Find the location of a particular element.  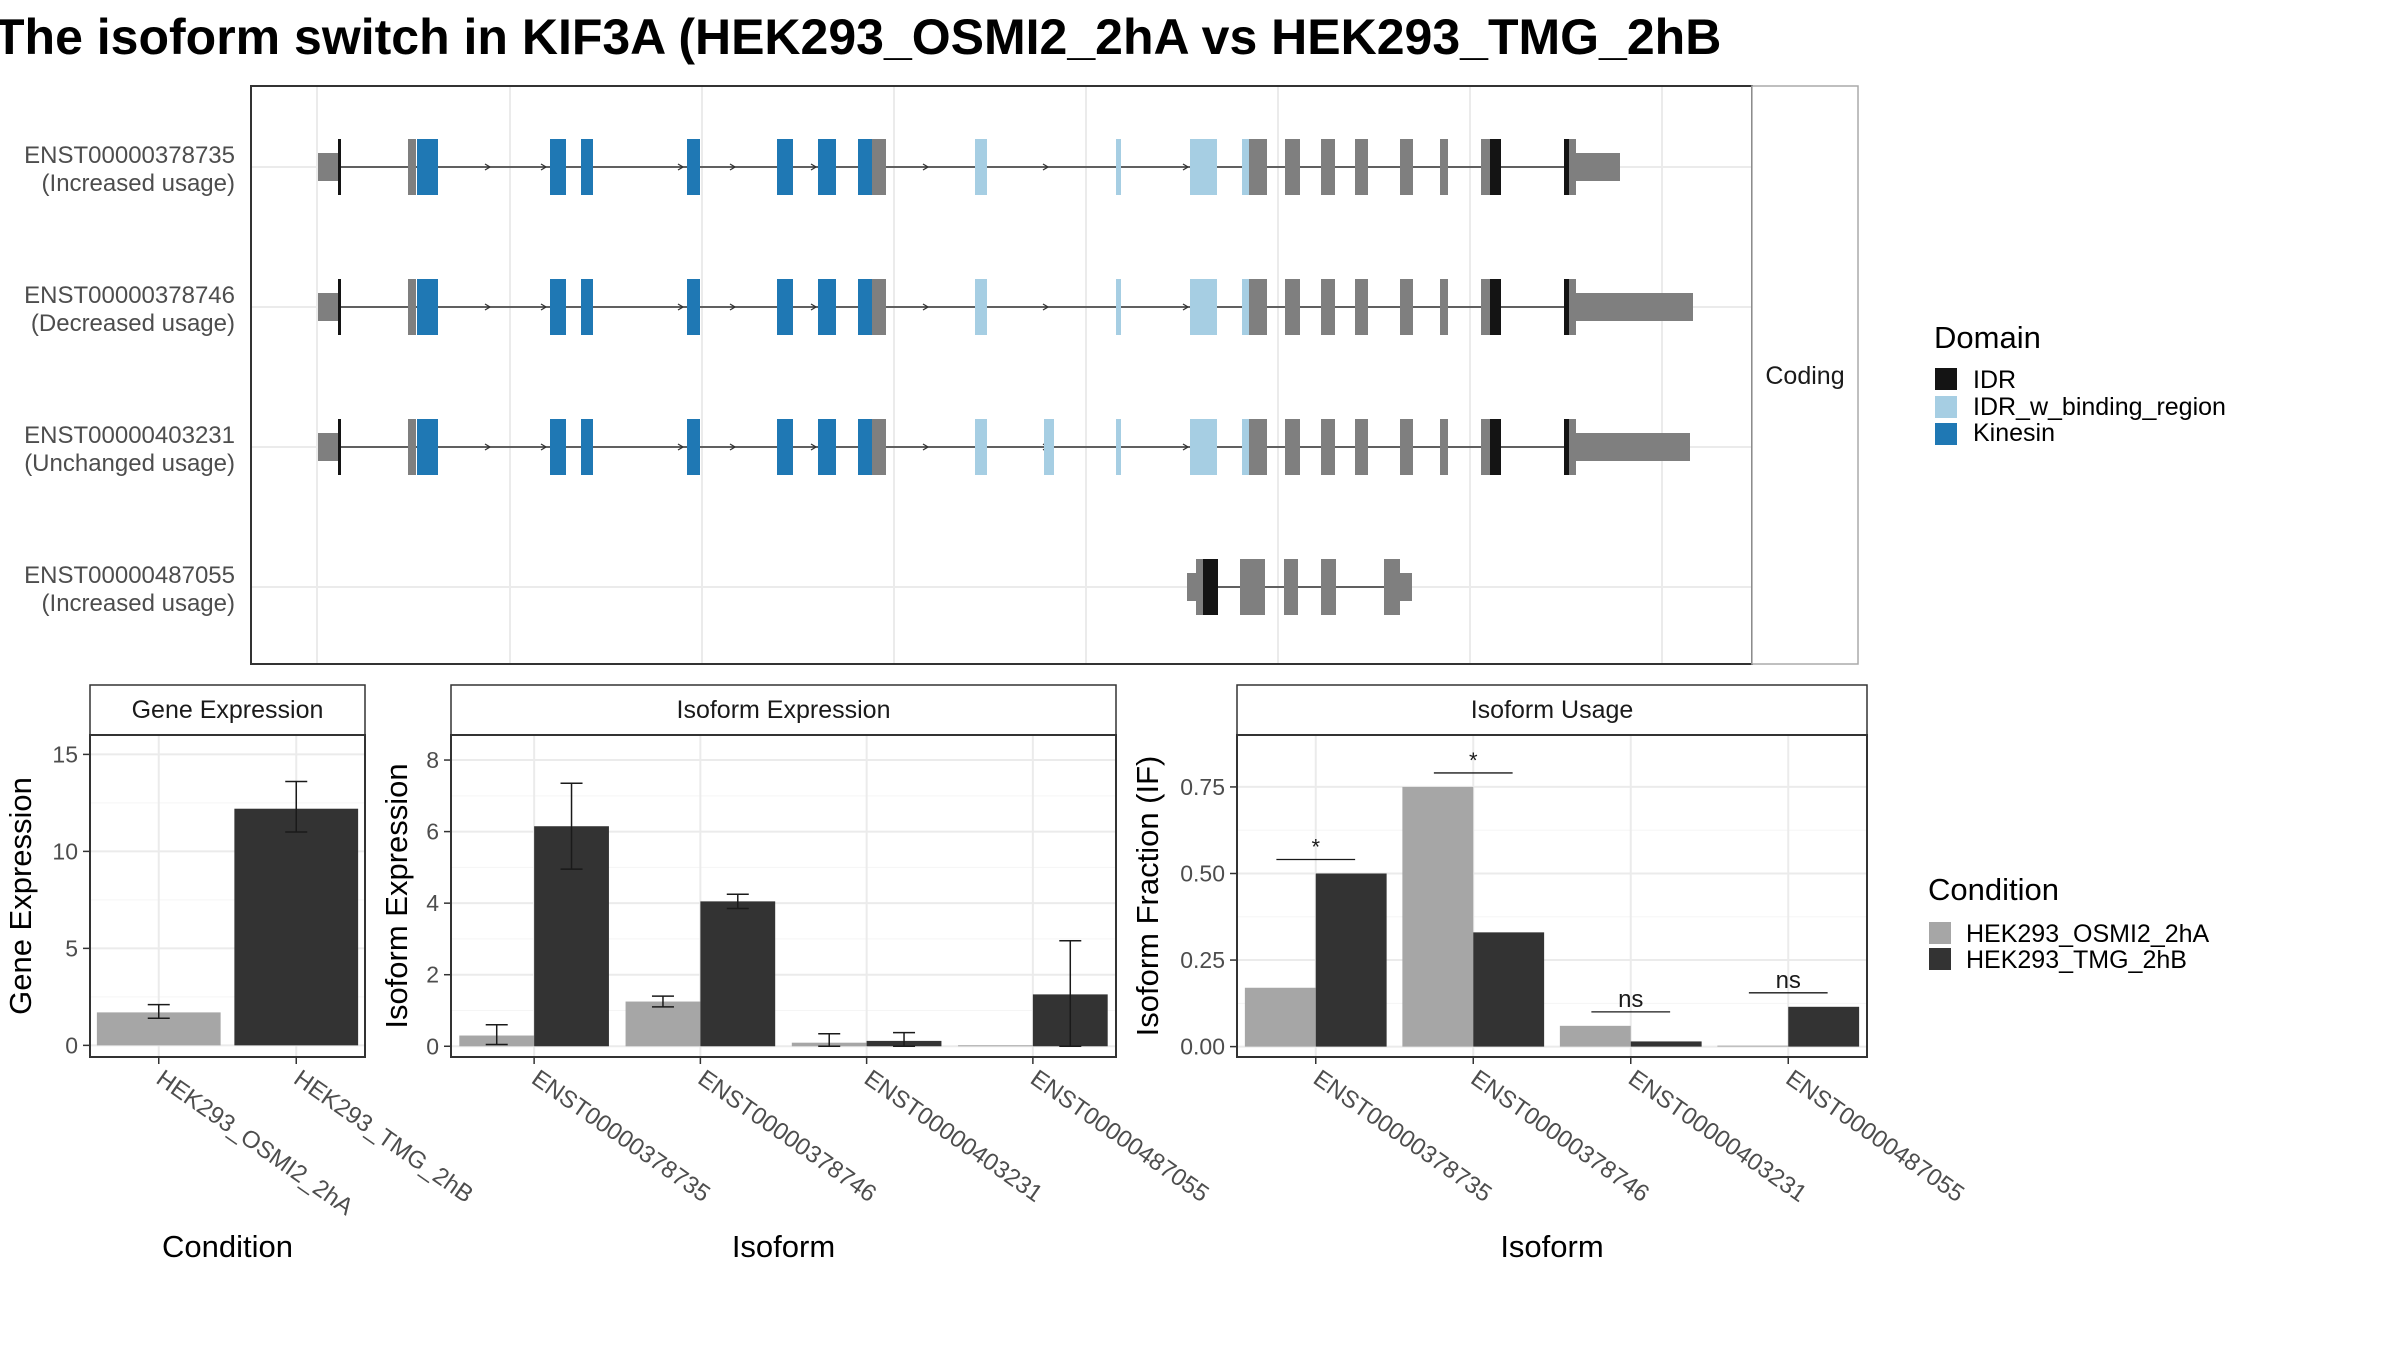

transcript-usage-label: (Decreased usage) is located at coordinates (133, 323).